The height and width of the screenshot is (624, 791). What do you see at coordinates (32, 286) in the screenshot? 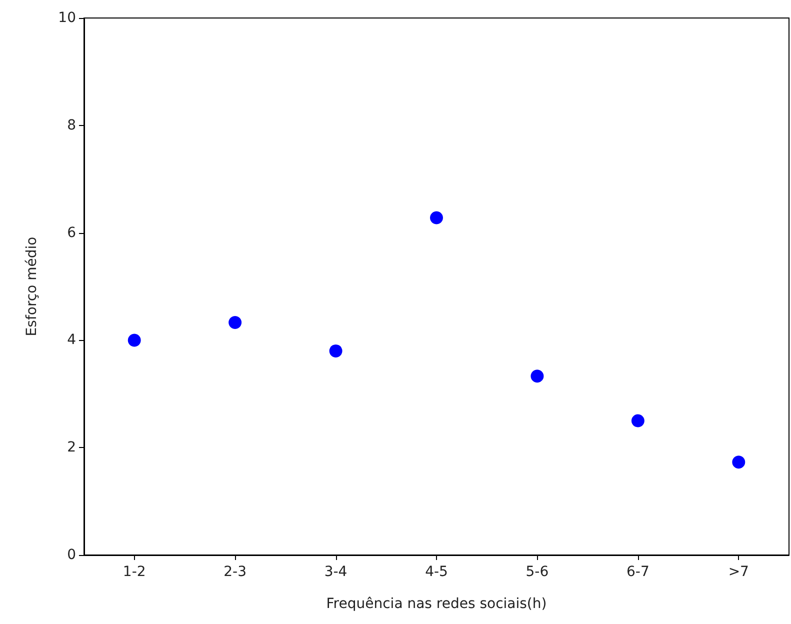
I see `y-axis-title: Esforço médio` at bounding box center [32, 286].